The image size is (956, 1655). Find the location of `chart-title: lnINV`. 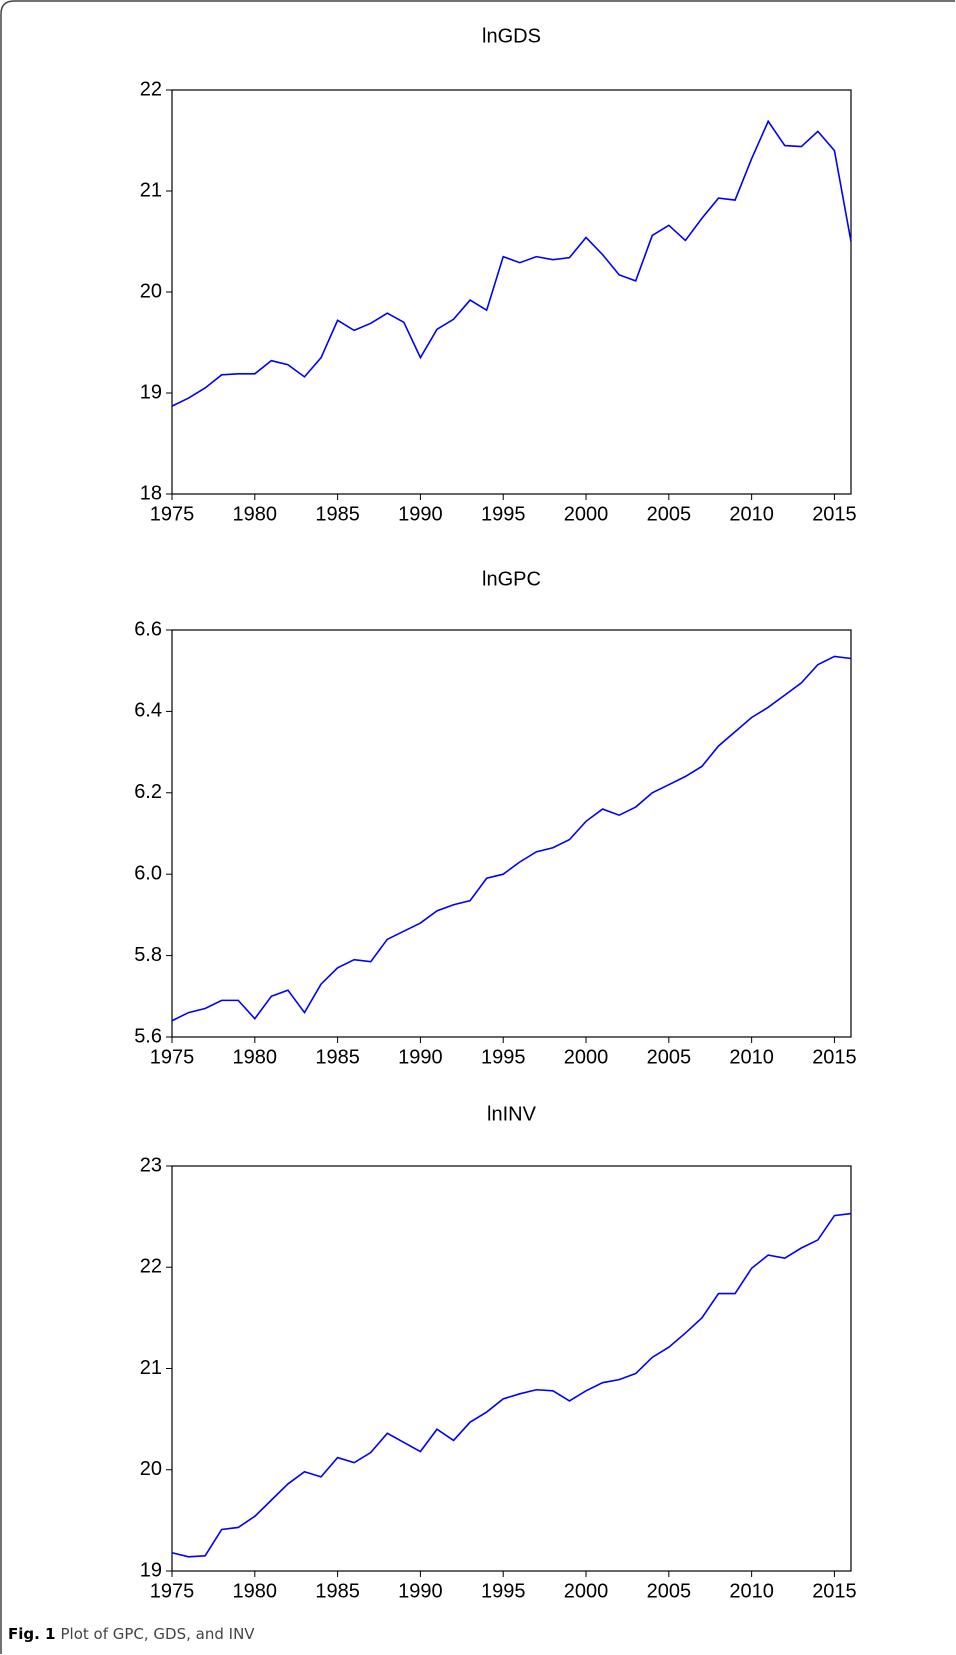

chart-title: lnINV is located at coordinates (512, 1114).